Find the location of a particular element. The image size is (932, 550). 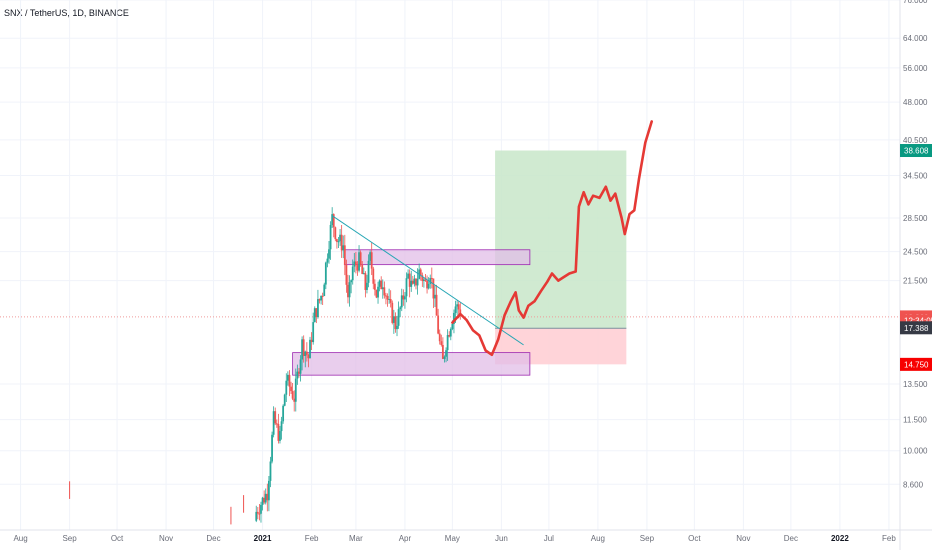

trendline is located at coordinates (427, 280).